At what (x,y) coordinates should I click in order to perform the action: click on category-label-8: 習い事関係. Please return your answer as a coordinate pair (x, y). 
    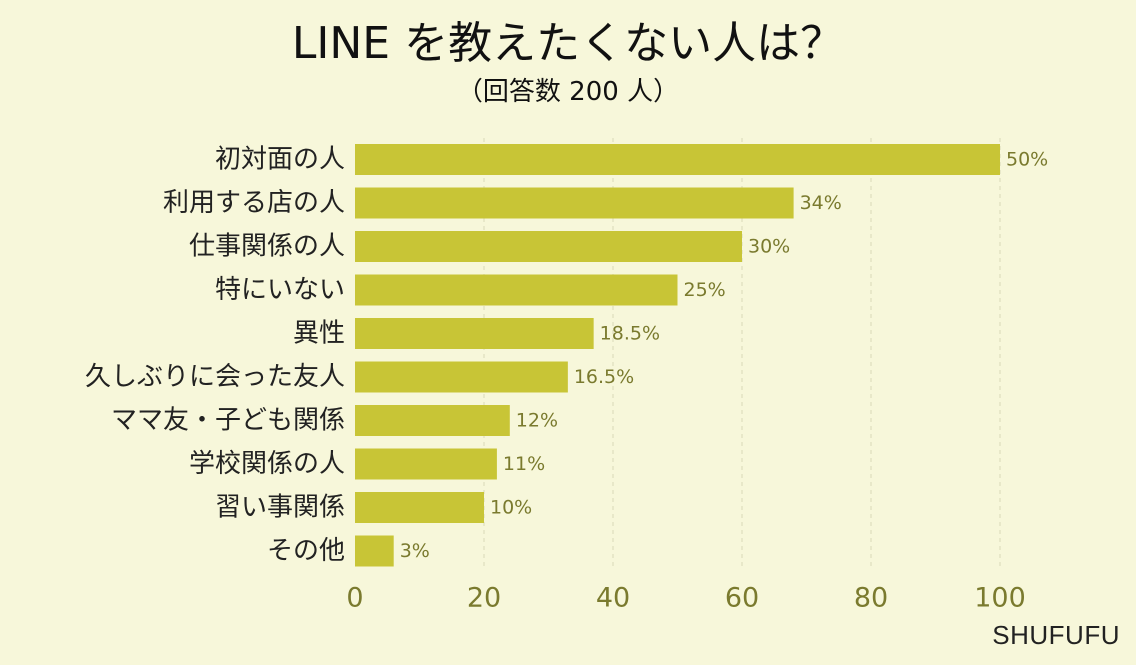
    Looking at the image, I should click on (280, 508).